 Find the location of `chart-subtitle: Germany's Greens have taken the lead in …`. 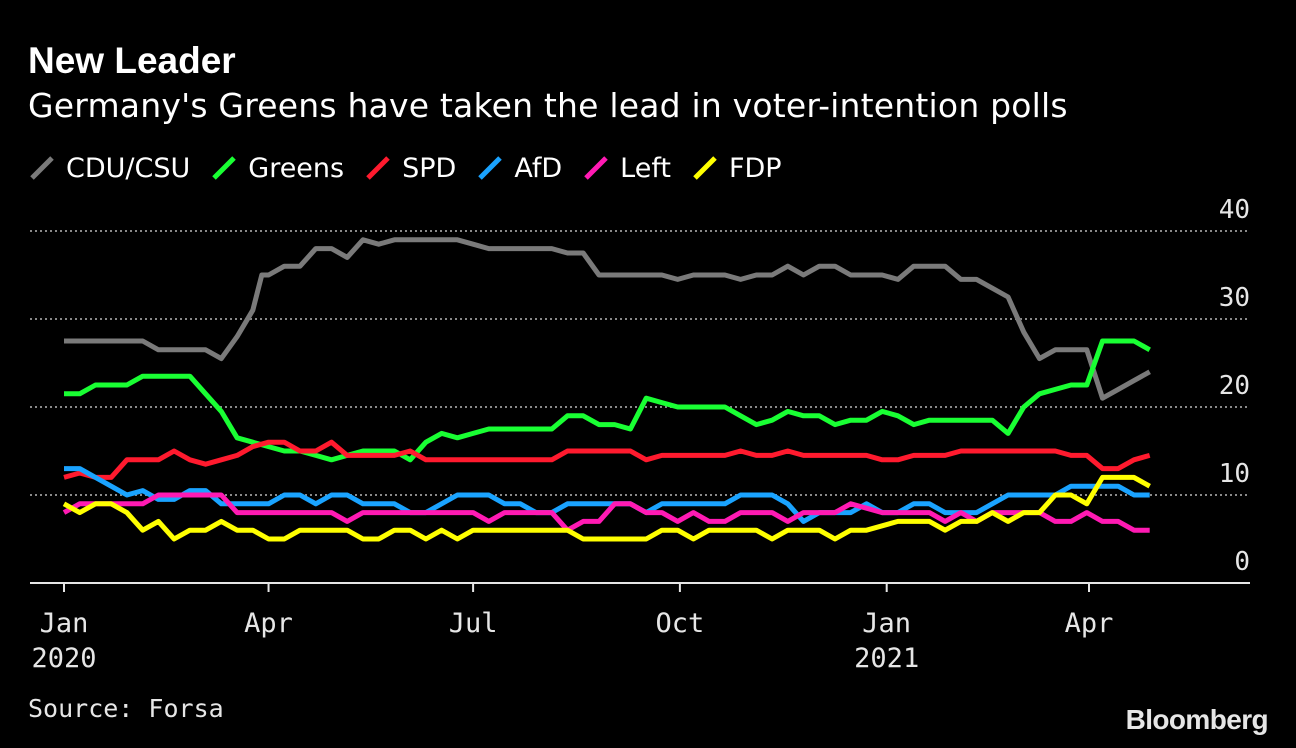

chart-subtitle: Germany's Greens have taken the lead in … is located at coordinates (548, 105).